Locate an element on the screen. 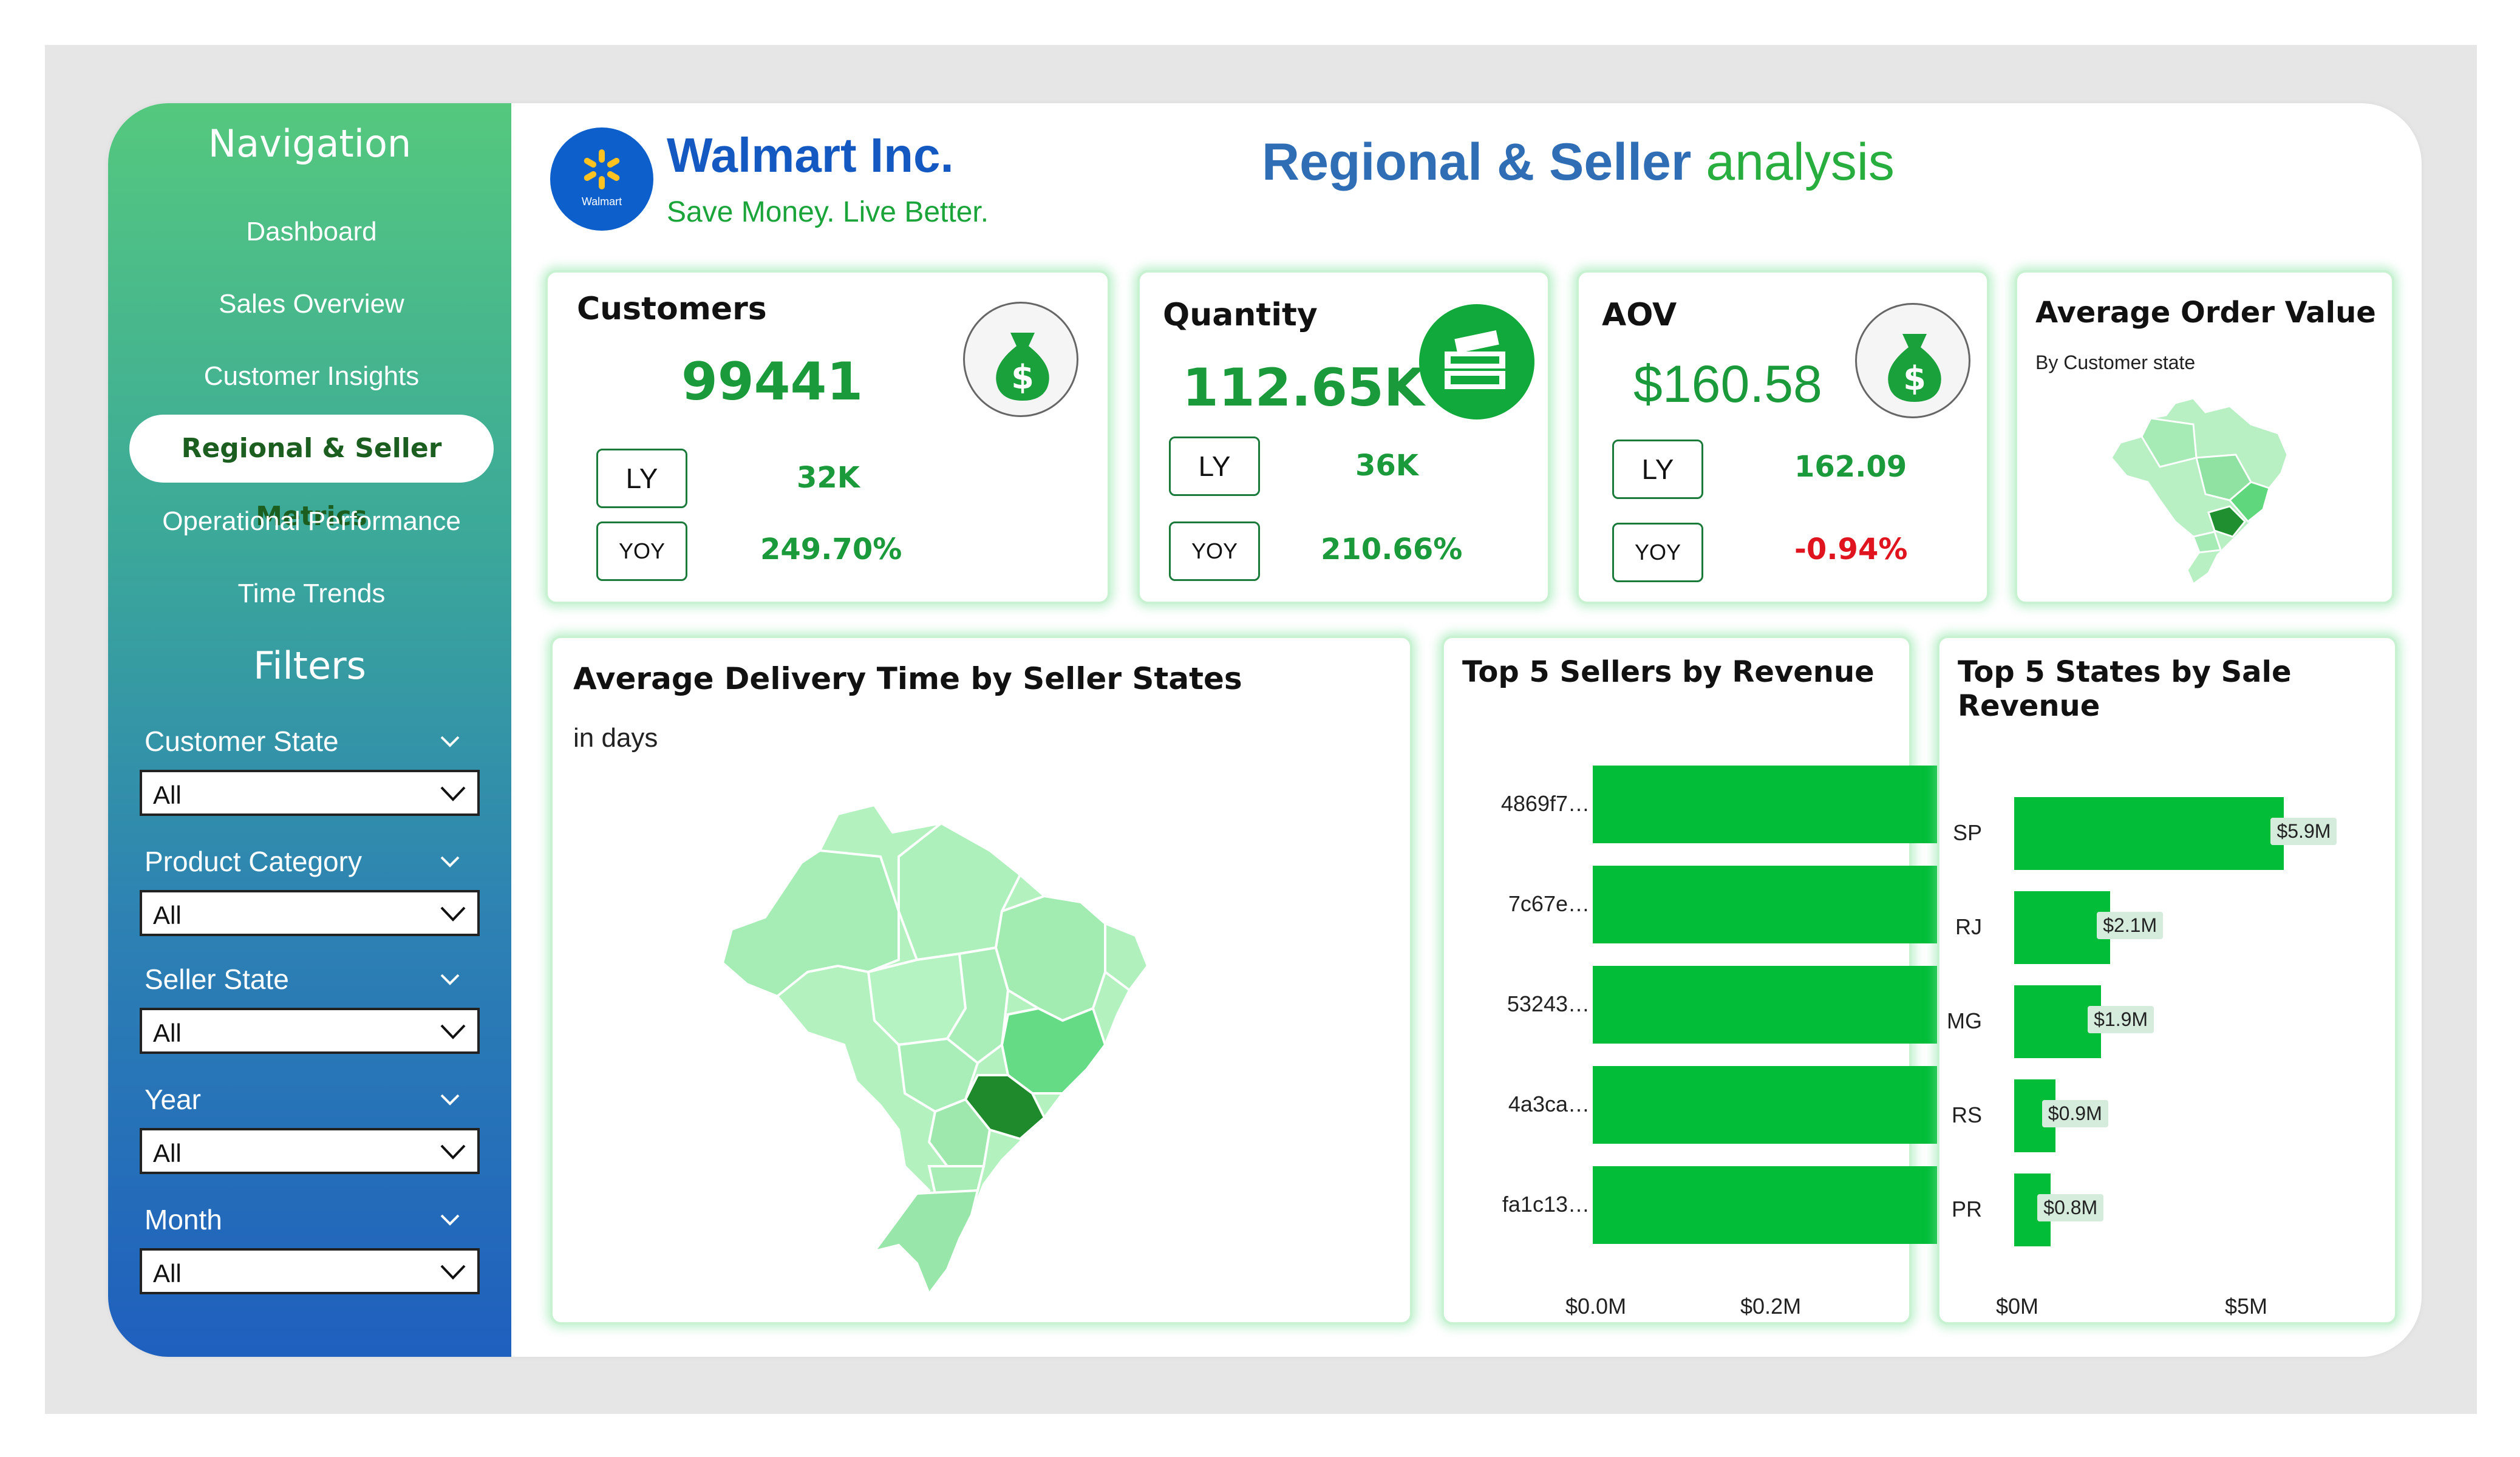  filters-heading: Filters is located at coordinates (309, 666).